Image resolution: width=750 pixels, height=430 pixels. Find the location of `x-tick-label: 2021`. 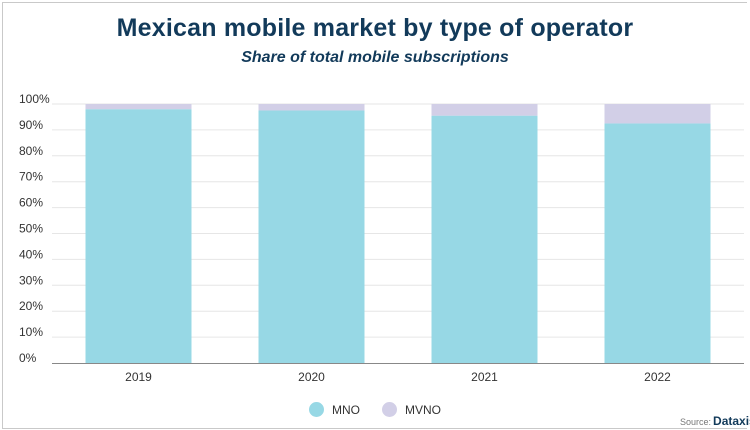

x-tick-label: 2021 is located at coordinates (484, 377).